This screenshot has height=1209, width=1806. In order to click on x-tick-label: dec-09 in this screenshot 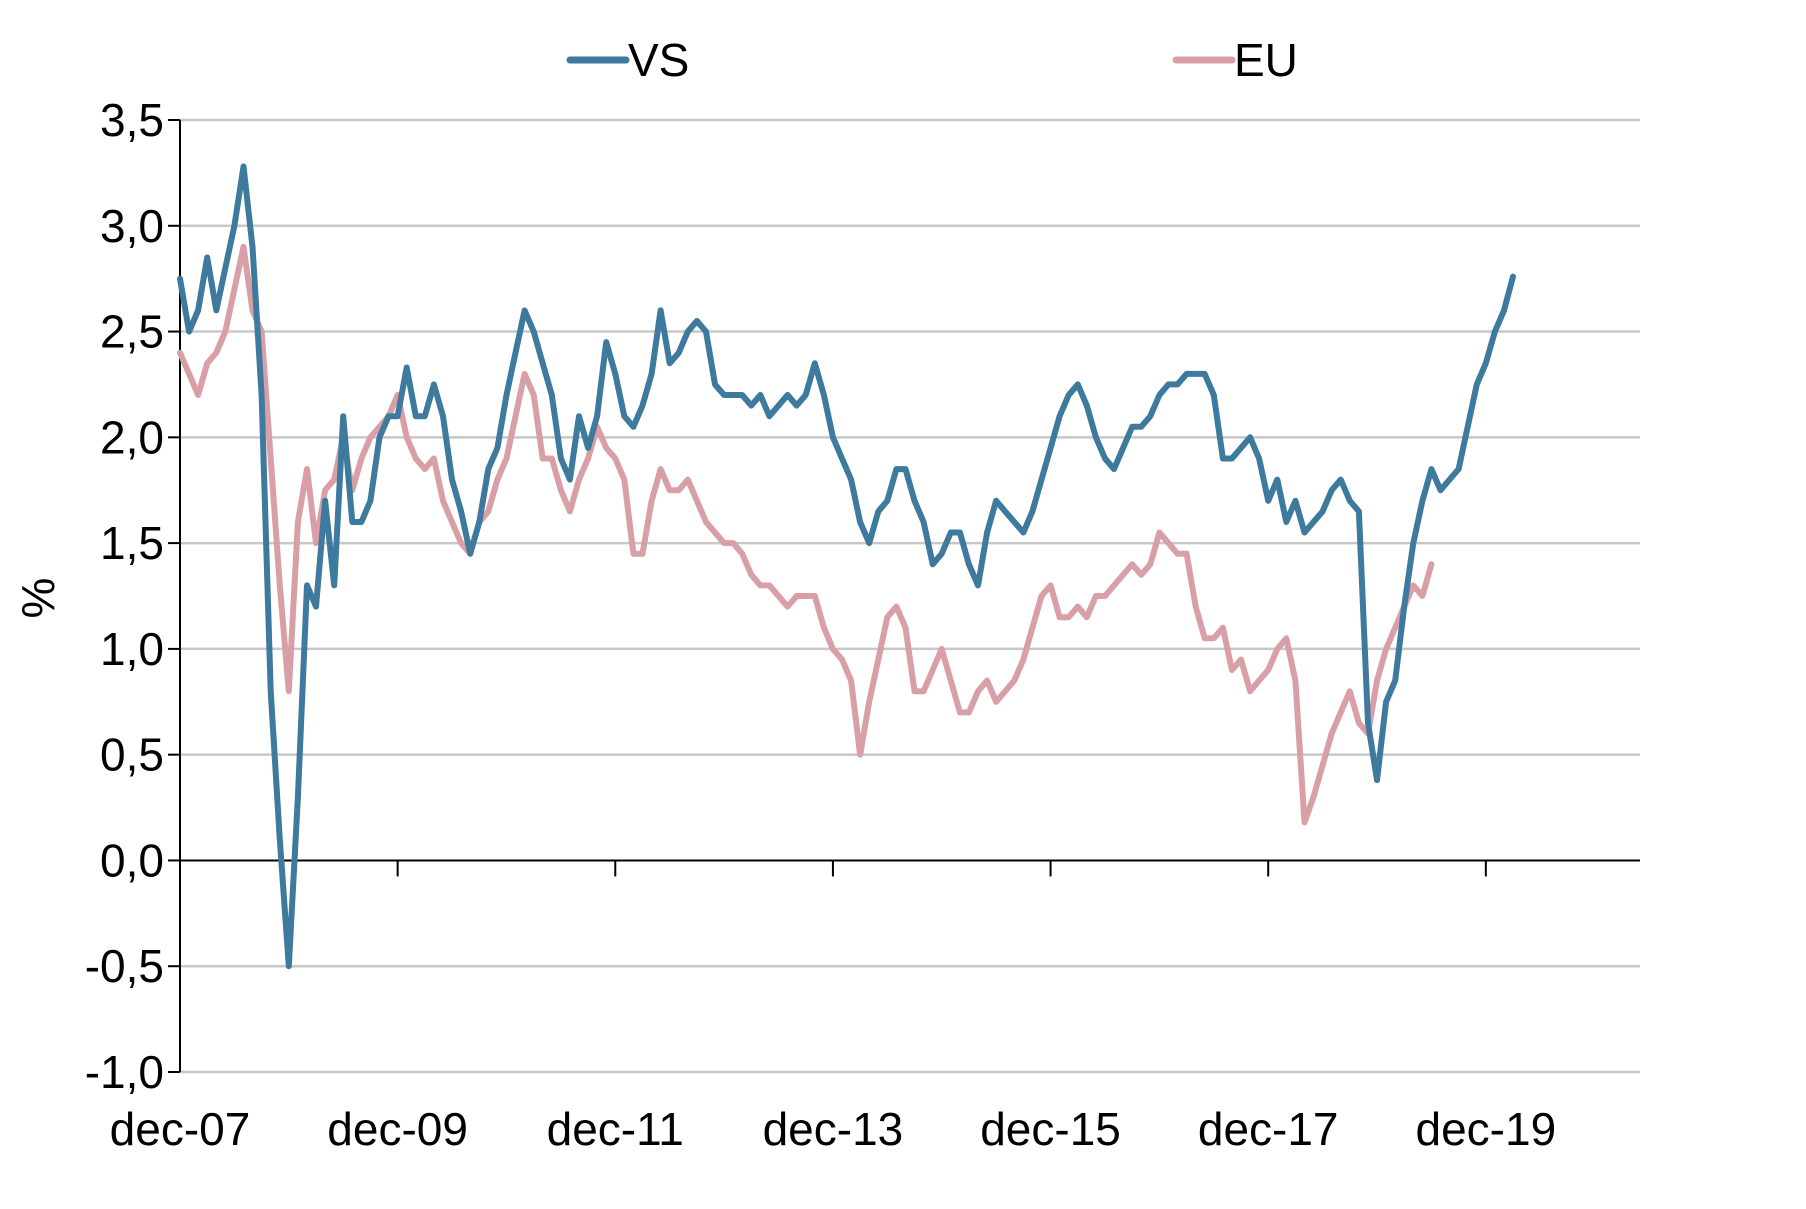, I will do `click(397, 1129)`.